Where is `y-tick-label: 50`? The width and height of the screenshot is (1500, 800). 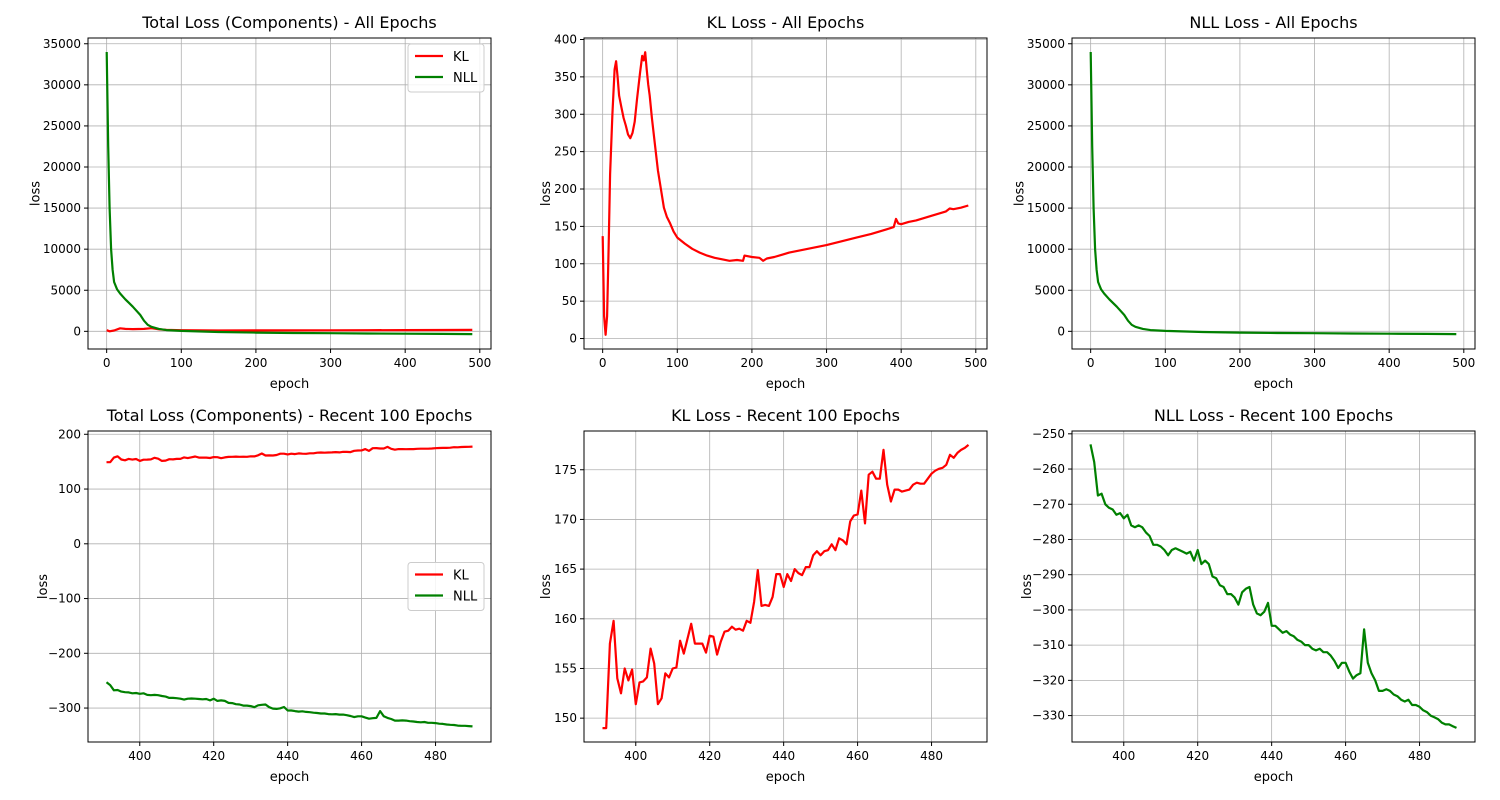 y-tick-label: 50 is located at coordinates (569, 301).